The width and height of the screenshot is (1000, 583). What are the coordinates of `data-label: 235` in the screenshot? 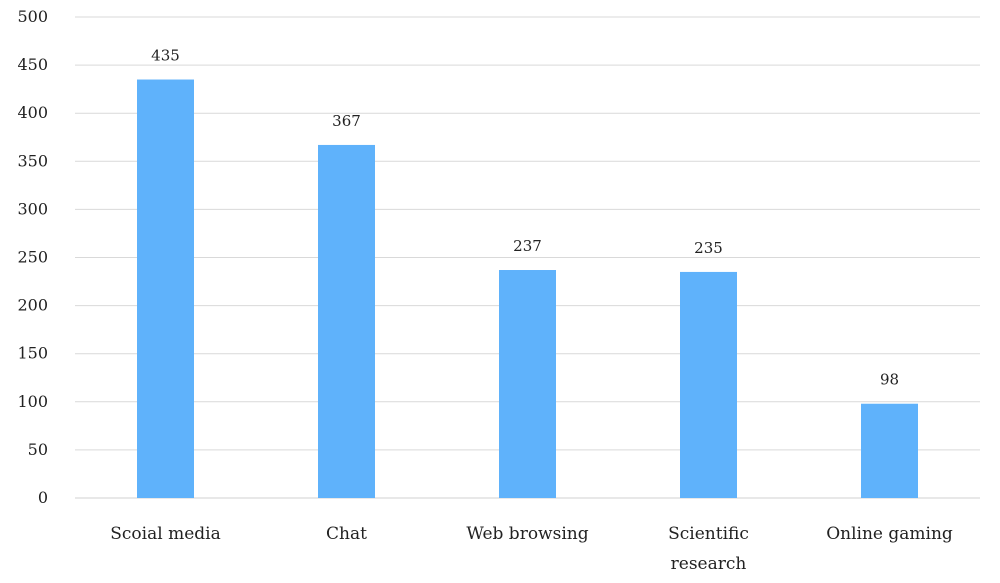 It's located at (708, 248).